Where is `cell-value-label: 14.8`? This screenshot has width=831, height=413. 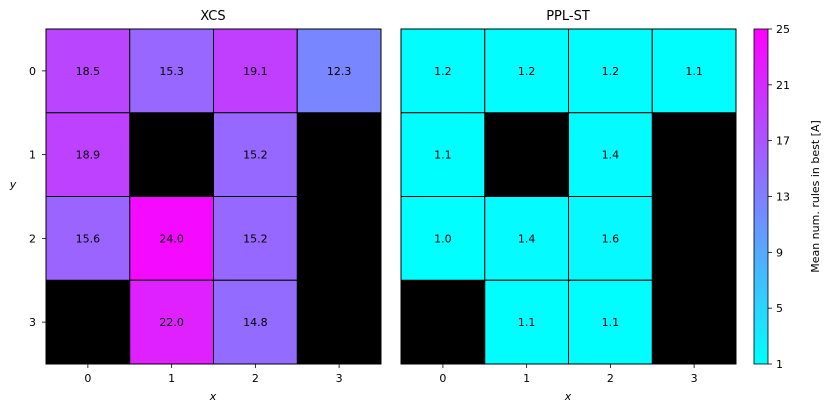 cell-value-label: 14.8 is located at coordinates (255, 322).